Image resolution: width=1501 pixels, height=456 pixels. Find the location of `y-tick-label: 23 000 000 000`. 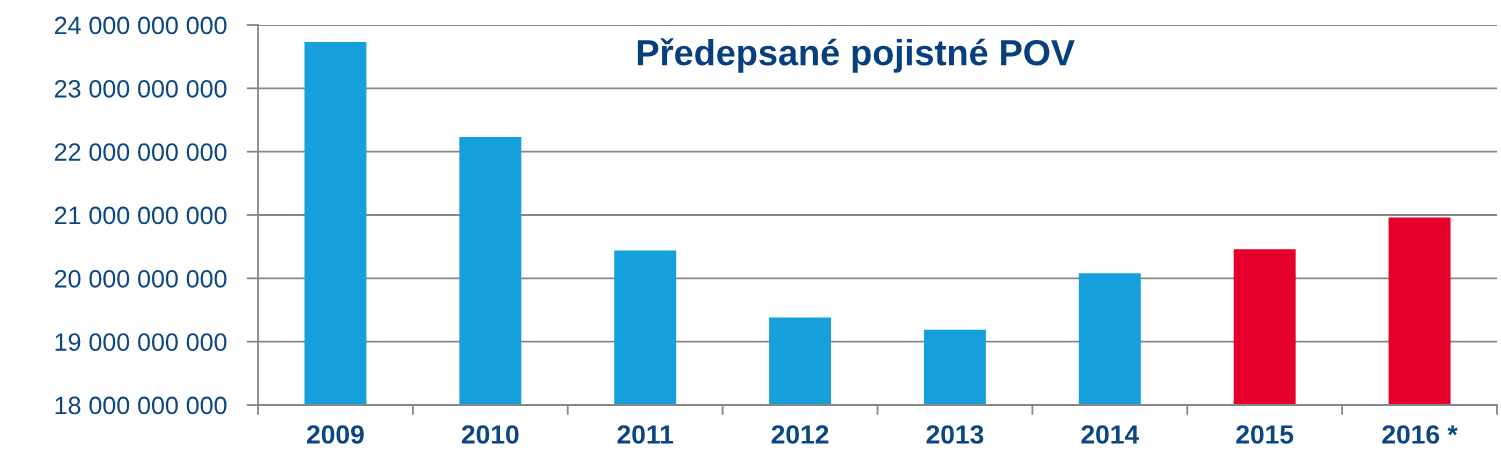

y-tick-label: 23 000 000 000 is located at coordinates (140, 88).